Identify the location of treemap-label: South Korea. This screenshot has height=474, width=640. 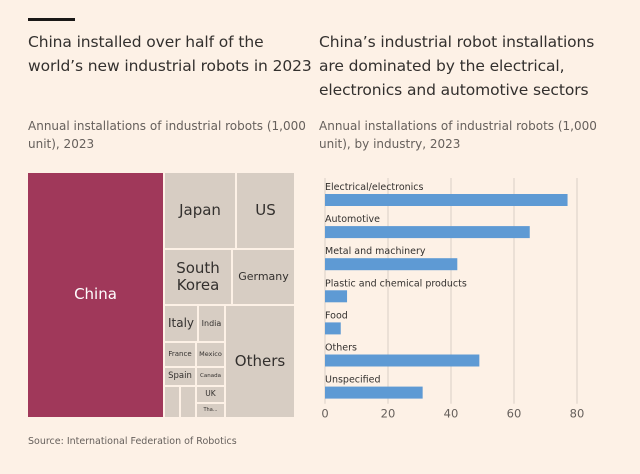
(198, 276).